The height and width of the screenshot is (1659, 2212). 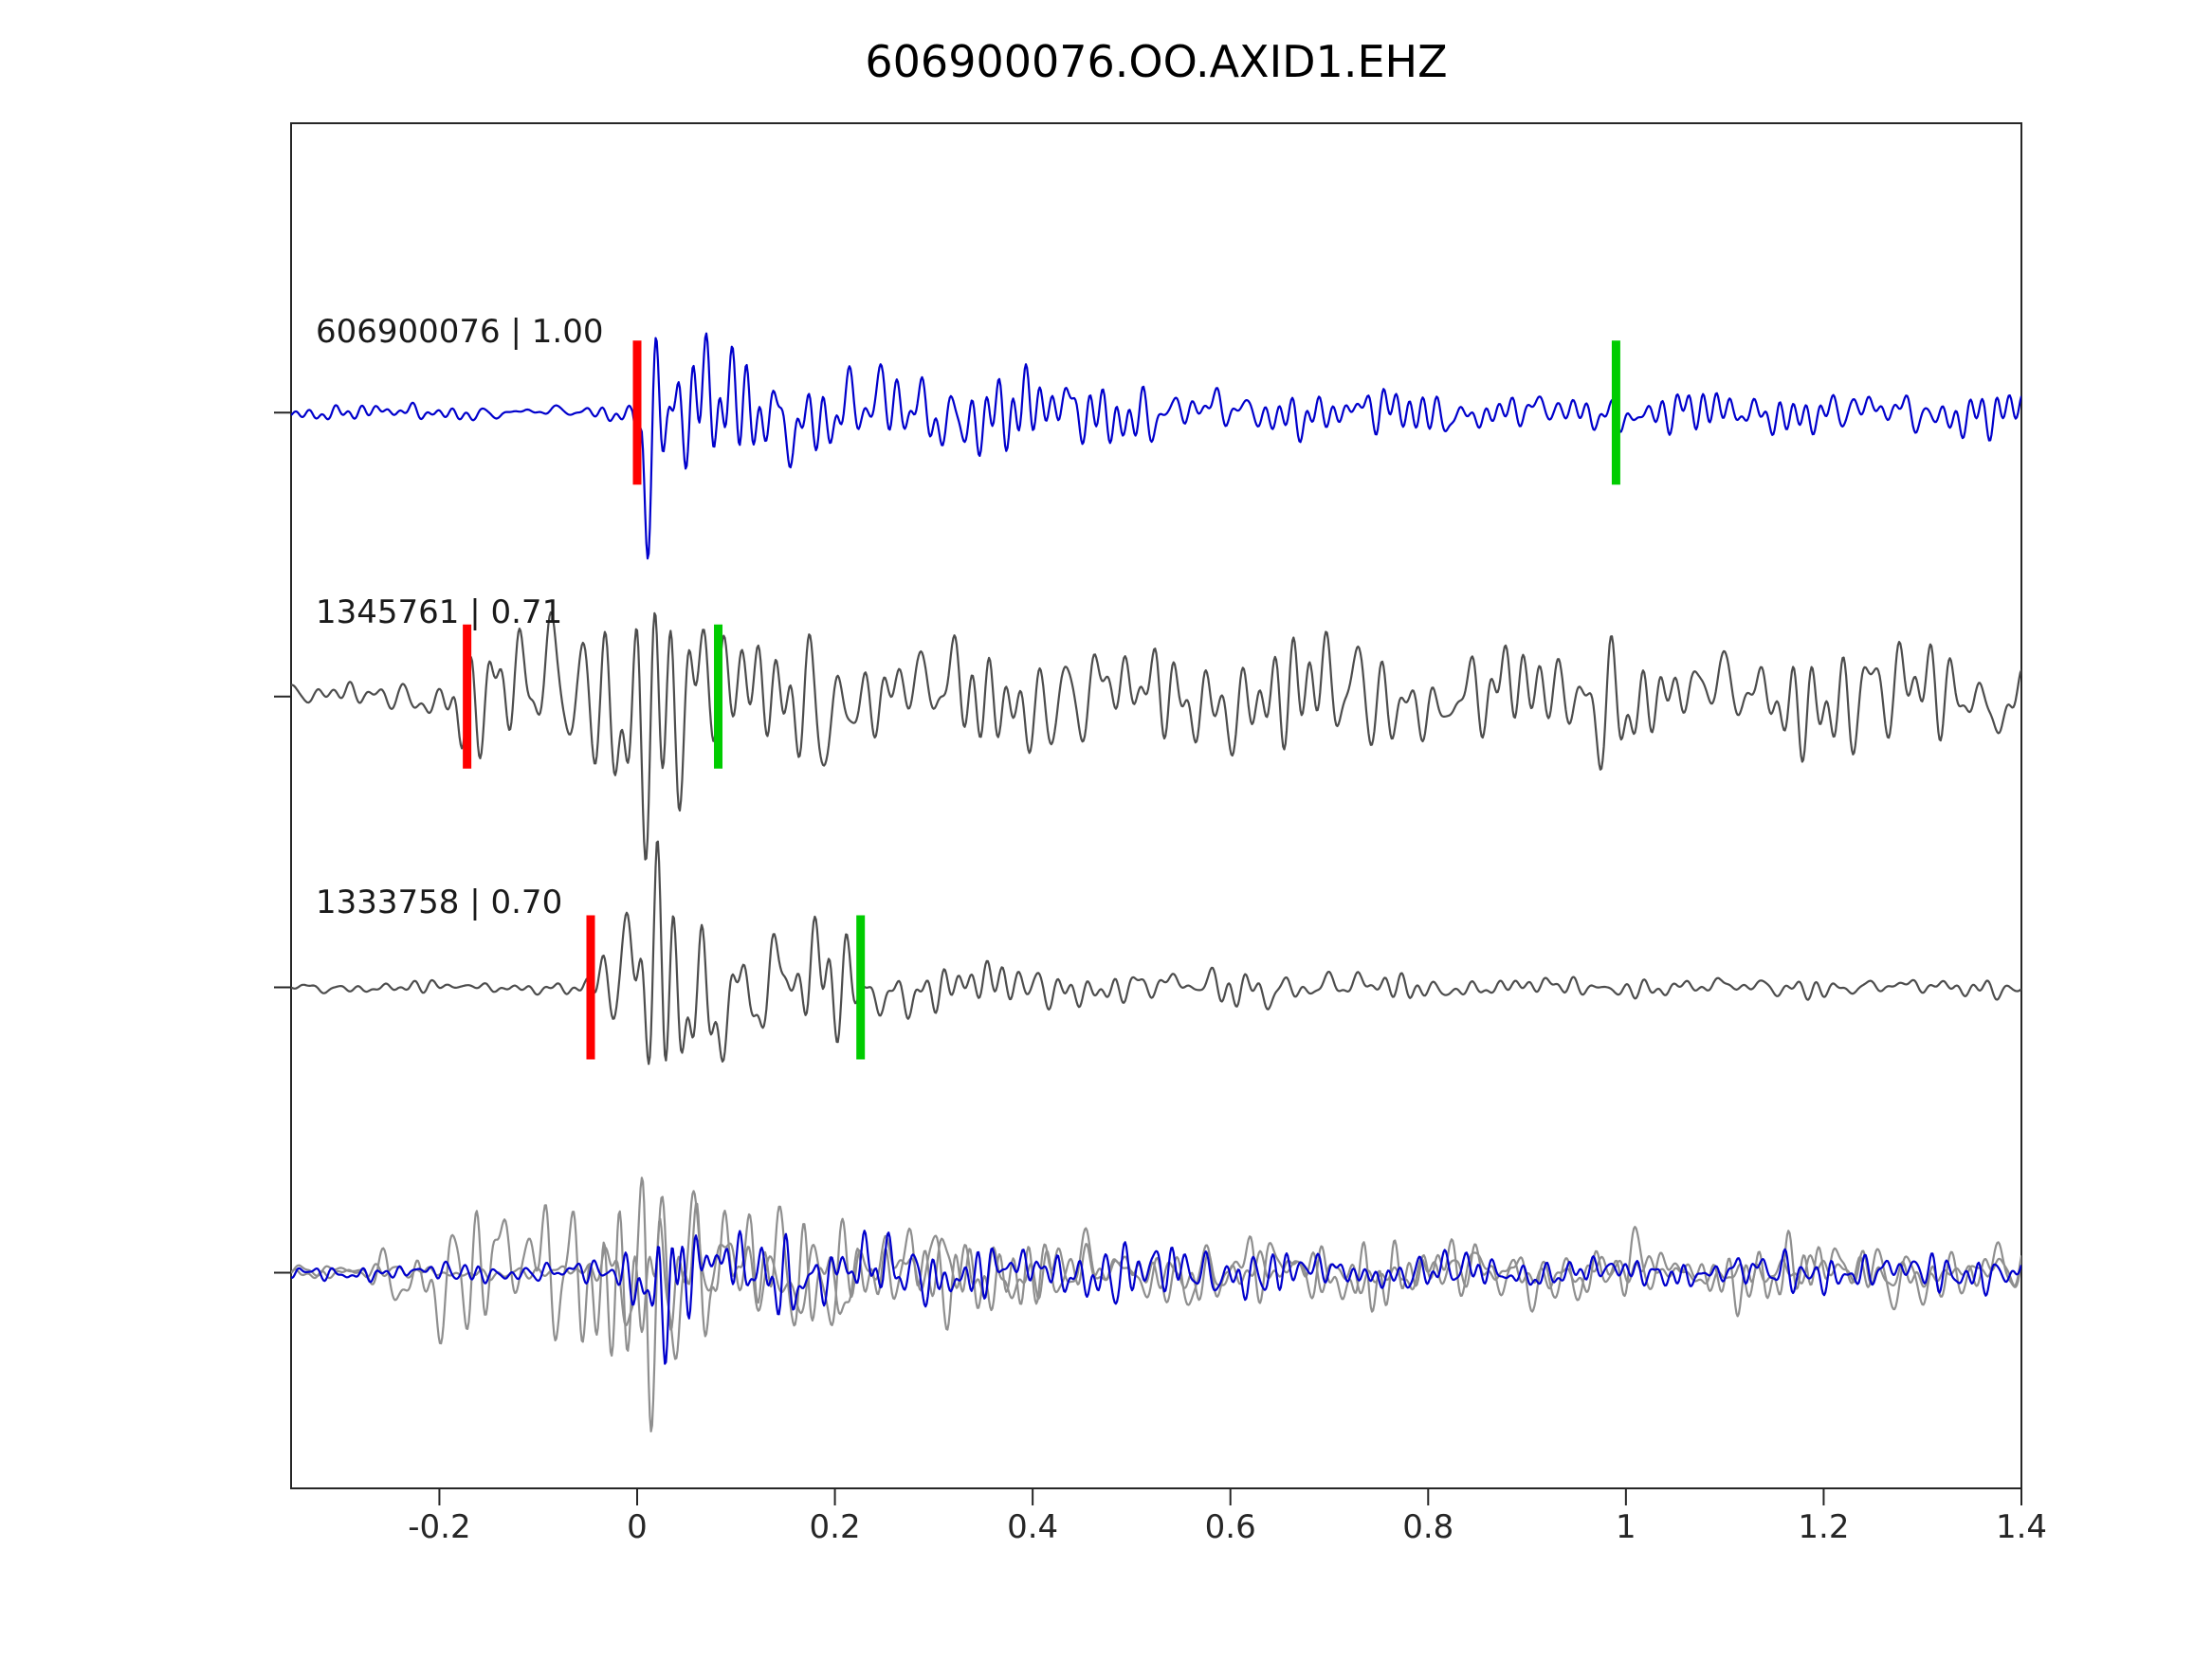 I want to click on x-tick-label: 1, so click(x=1626, y=1527).